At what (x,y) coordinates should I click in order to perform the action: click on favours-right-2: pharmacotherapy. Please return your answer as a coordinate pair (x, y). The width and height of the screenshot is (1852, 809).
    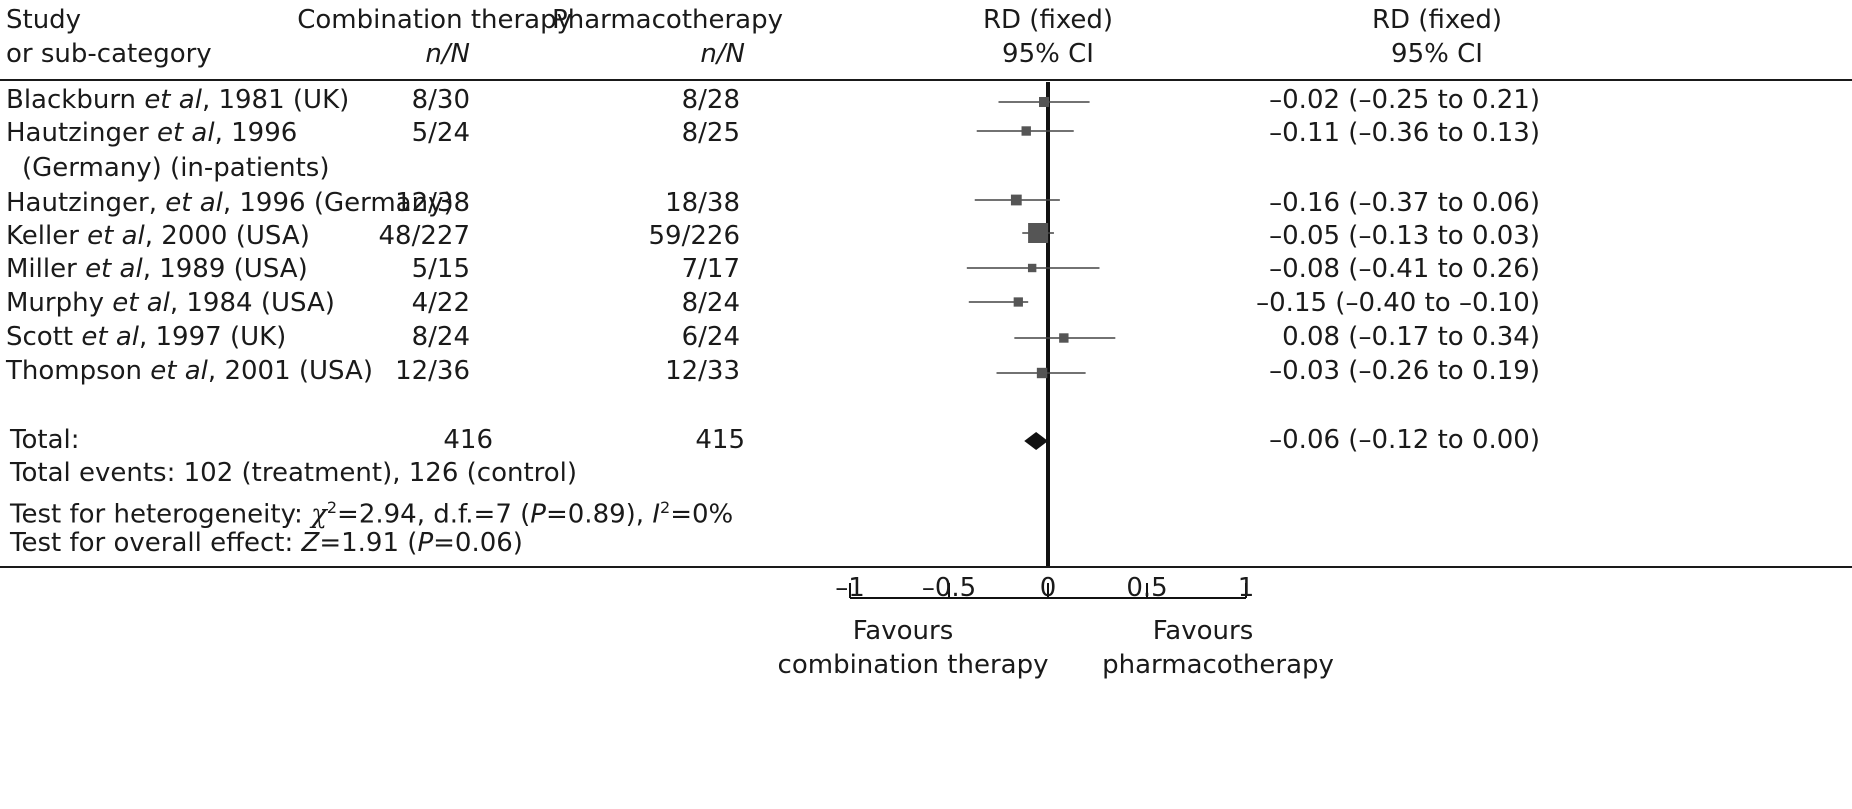
    Looking at the image, I should click on (1218, 665).